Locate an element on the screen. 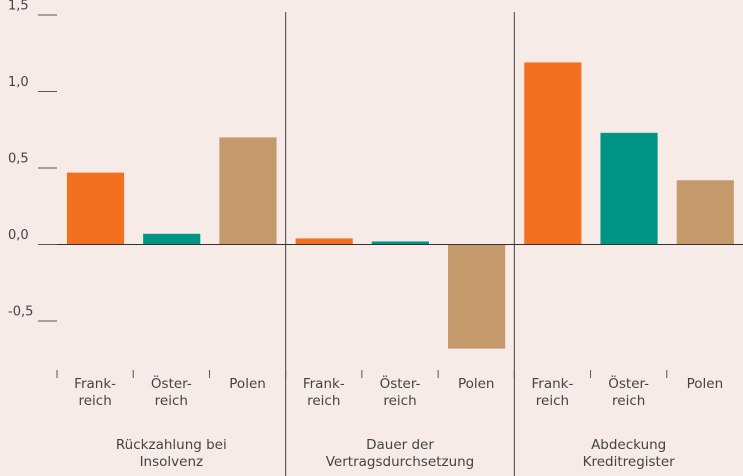 This screenshot has width=743, height=476. y-tick-label: 0,0 is located at coordinates (18, 235).